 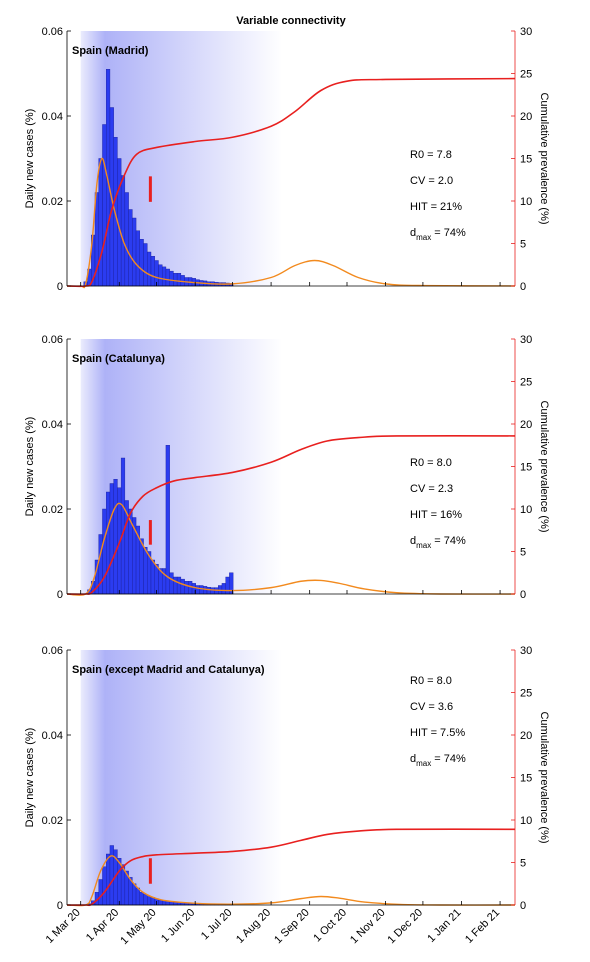 What do you see at coordinates (110, 51) in the screenshot?
I see `panel-title: Spain (Madrid)` at bounding box center [110, 51].